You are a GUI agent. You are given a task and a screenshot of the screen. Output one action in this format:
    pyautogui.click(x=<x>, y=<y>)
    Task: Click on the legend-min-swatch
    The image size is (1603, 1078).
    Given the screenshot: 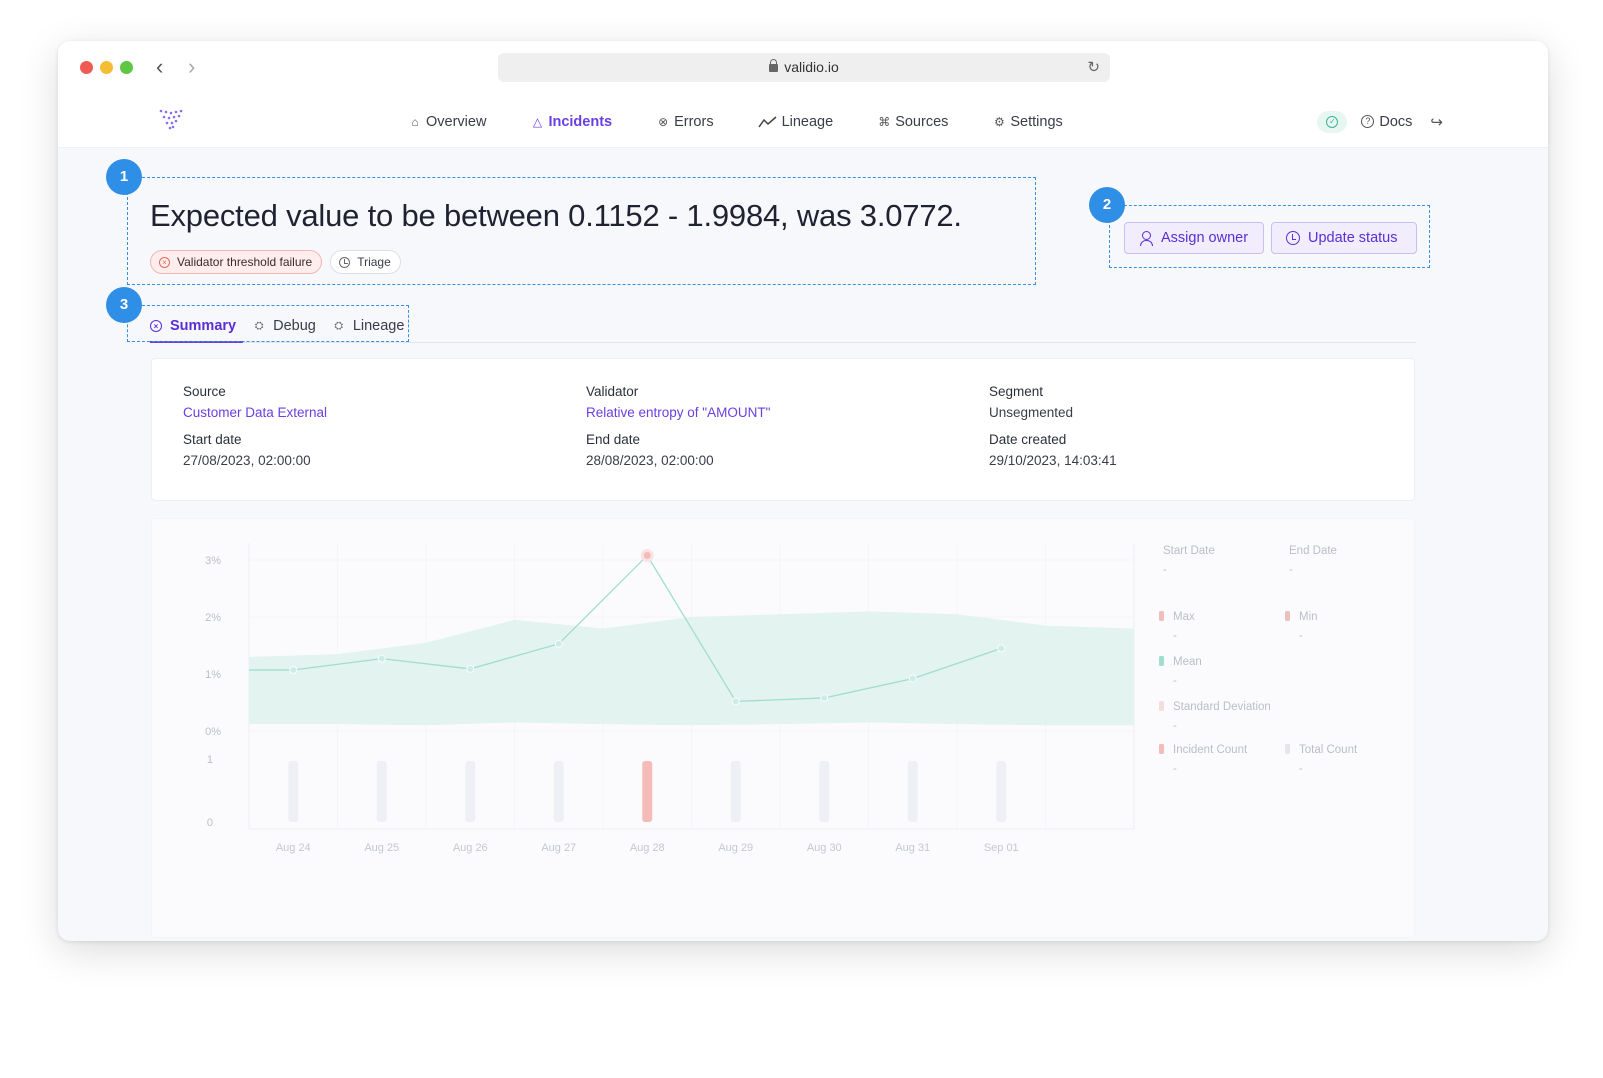 What is the action you would take?
    pyautogui.click(x=1287, y=616)
    